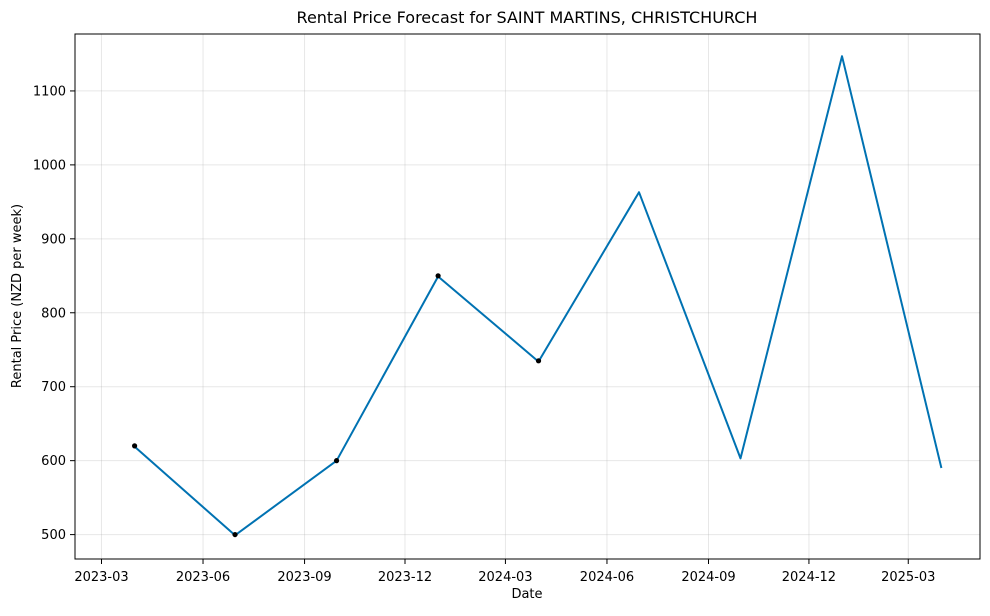  What do you see at coordinates (607, 577) in the screenshot?
I see `x-tick-label: 2024-06` at bounding box center [607, 577].